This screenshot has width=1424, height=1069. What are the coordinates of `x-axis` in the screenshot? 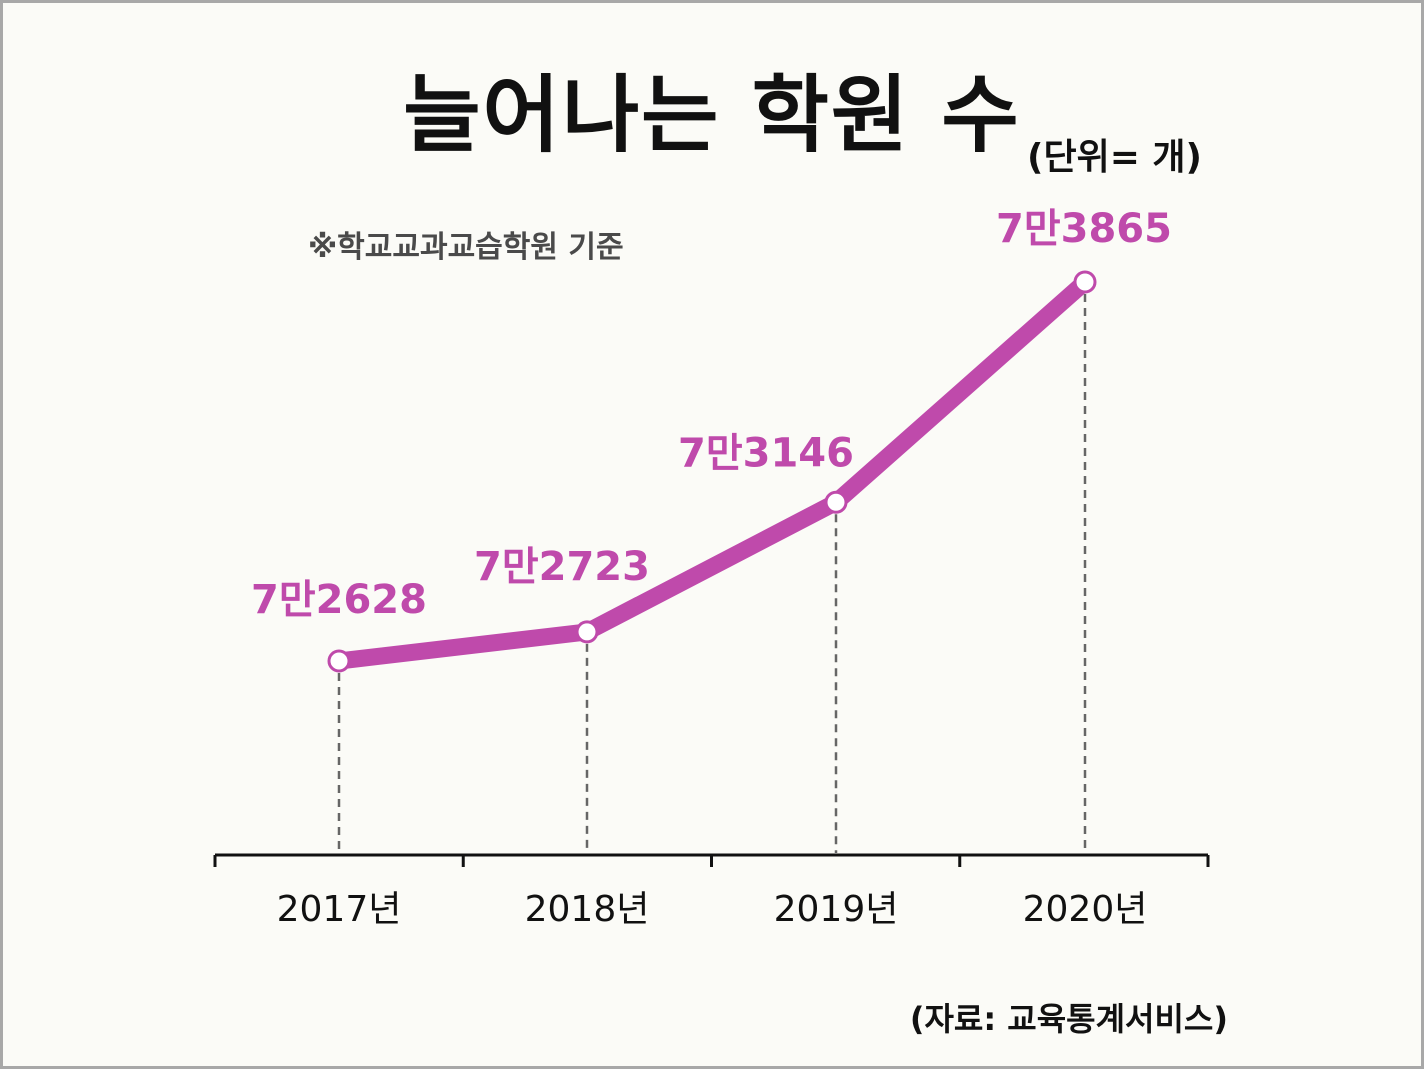 It's located at (711, 860).